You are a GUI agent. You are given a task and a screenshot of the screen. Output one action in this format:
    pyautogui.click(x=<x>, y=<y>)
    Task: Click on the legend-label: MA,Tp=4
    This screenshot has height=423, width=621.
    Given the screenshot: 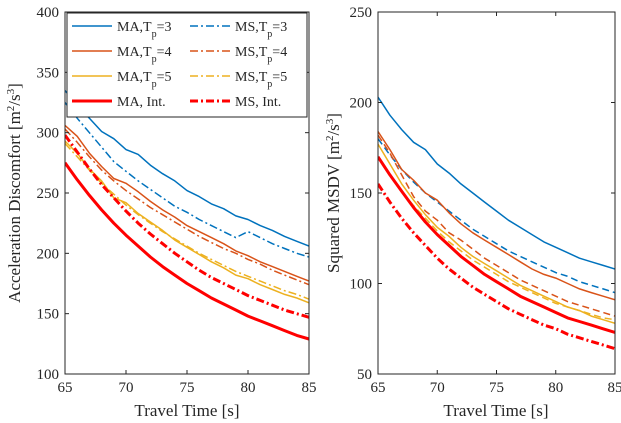 What is the action you would take?
    pyautogui.click(x=144, y=55)
    